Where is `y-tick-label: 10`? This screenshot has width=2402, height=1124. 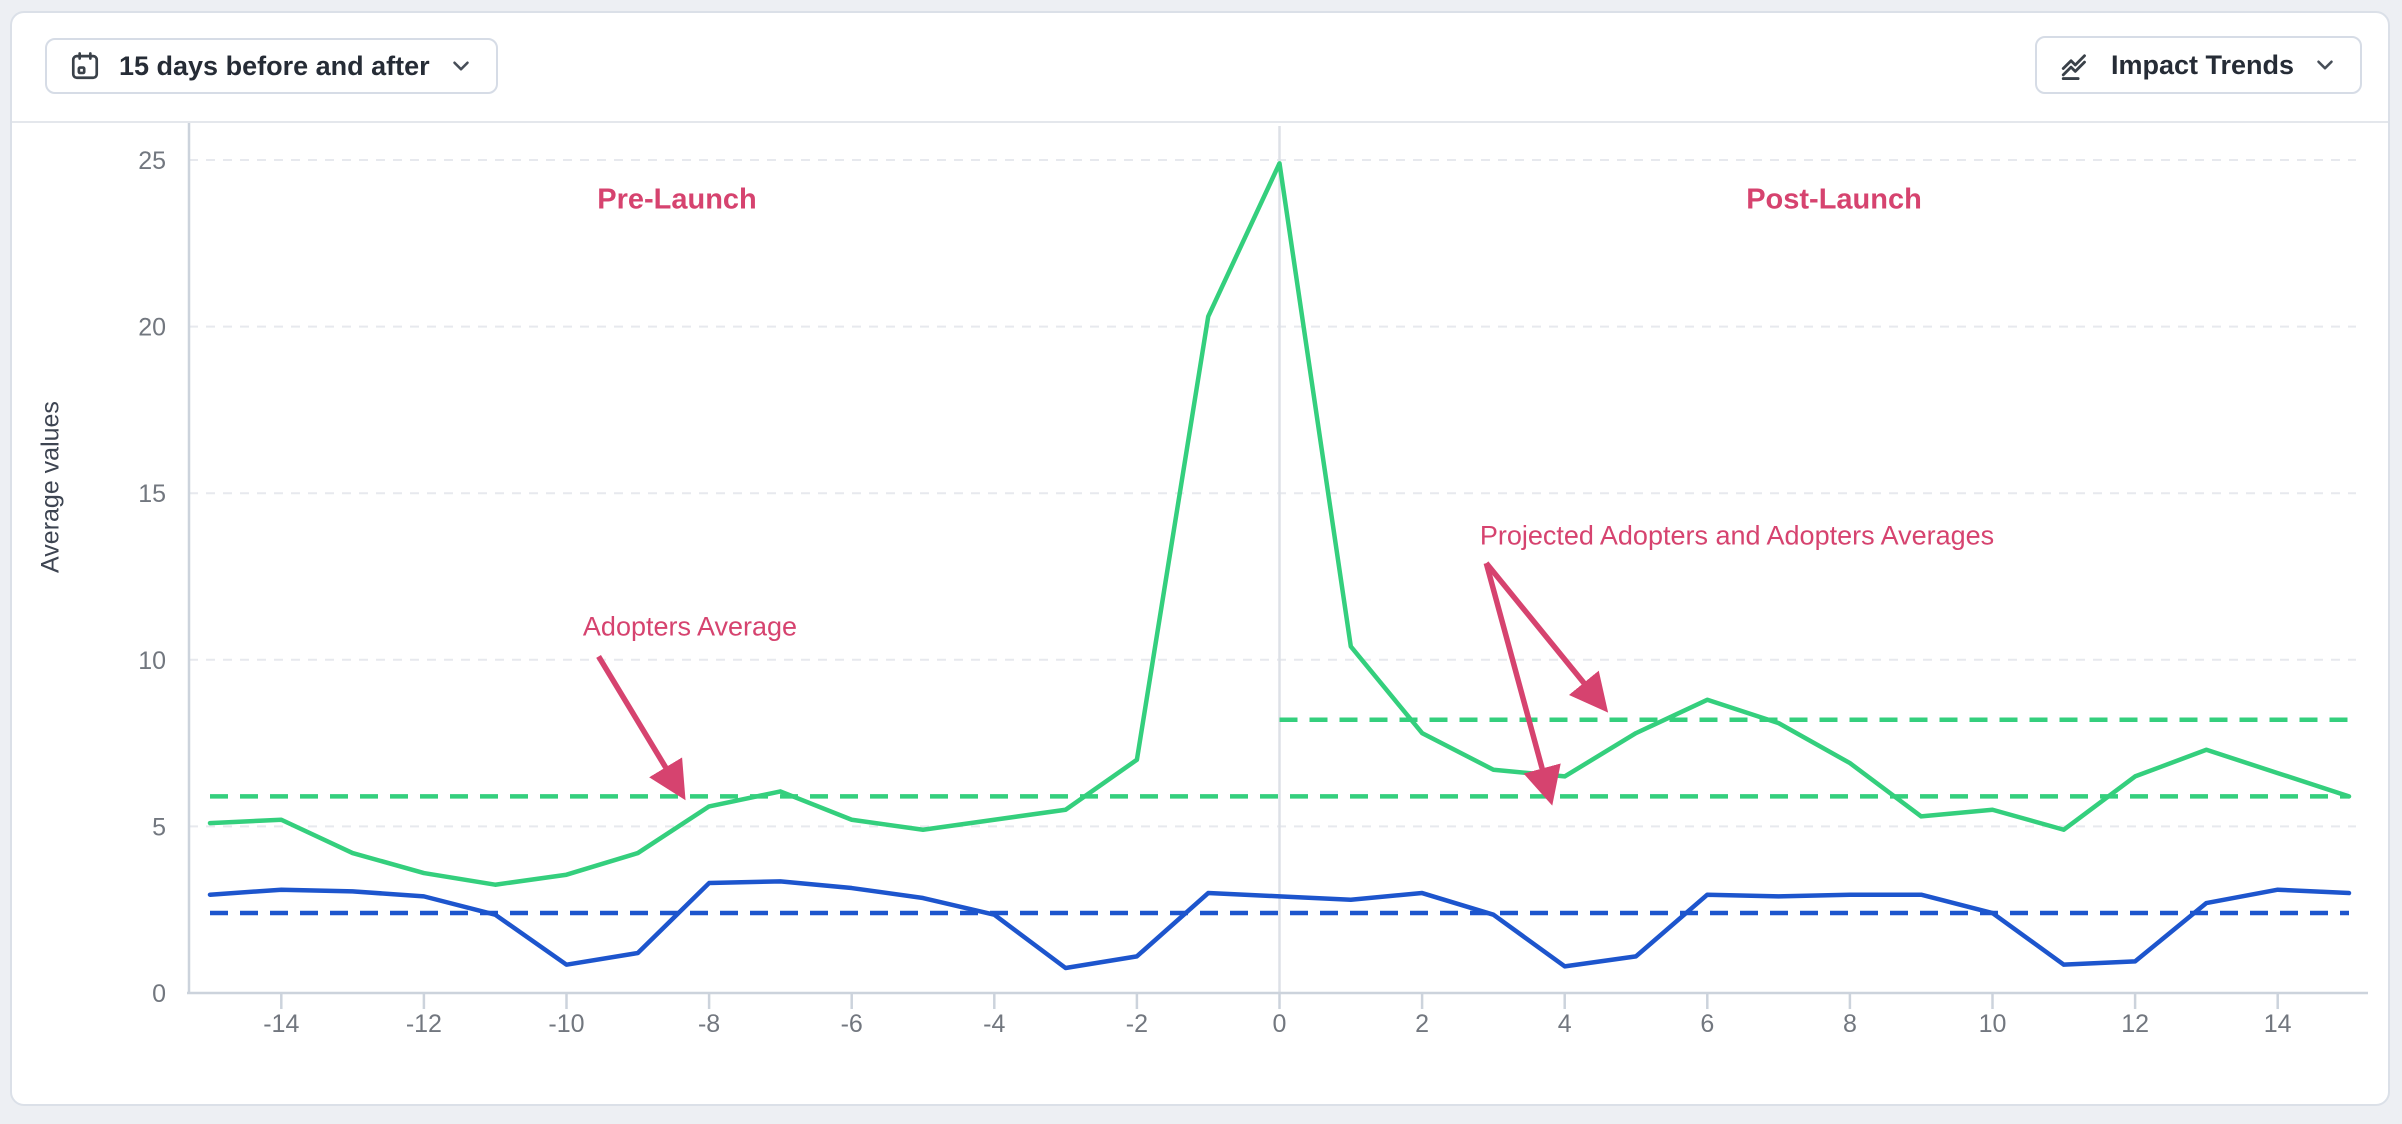
y-tick-label: 10 is located at coordinates (152, 661).